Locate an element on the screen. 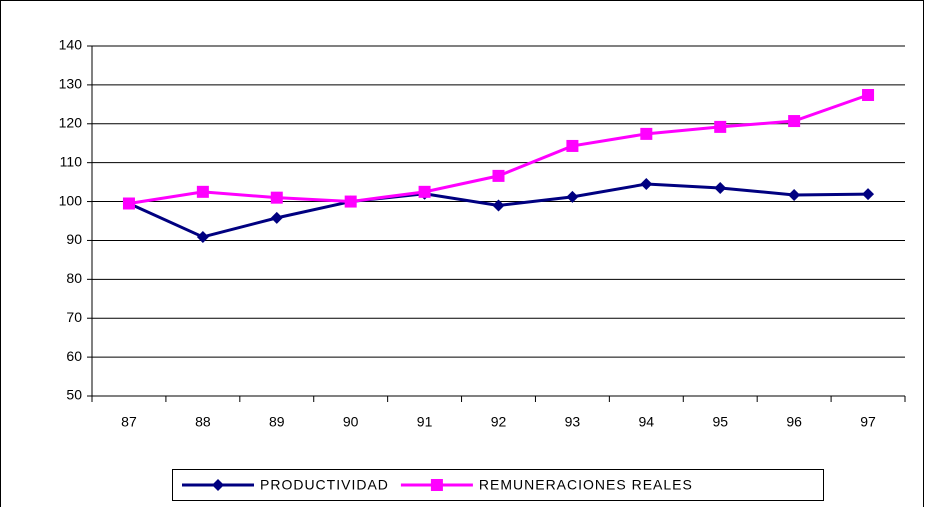 The image size is (925, 512). x-tick-label: 93 is located at coordinates (573, 422).